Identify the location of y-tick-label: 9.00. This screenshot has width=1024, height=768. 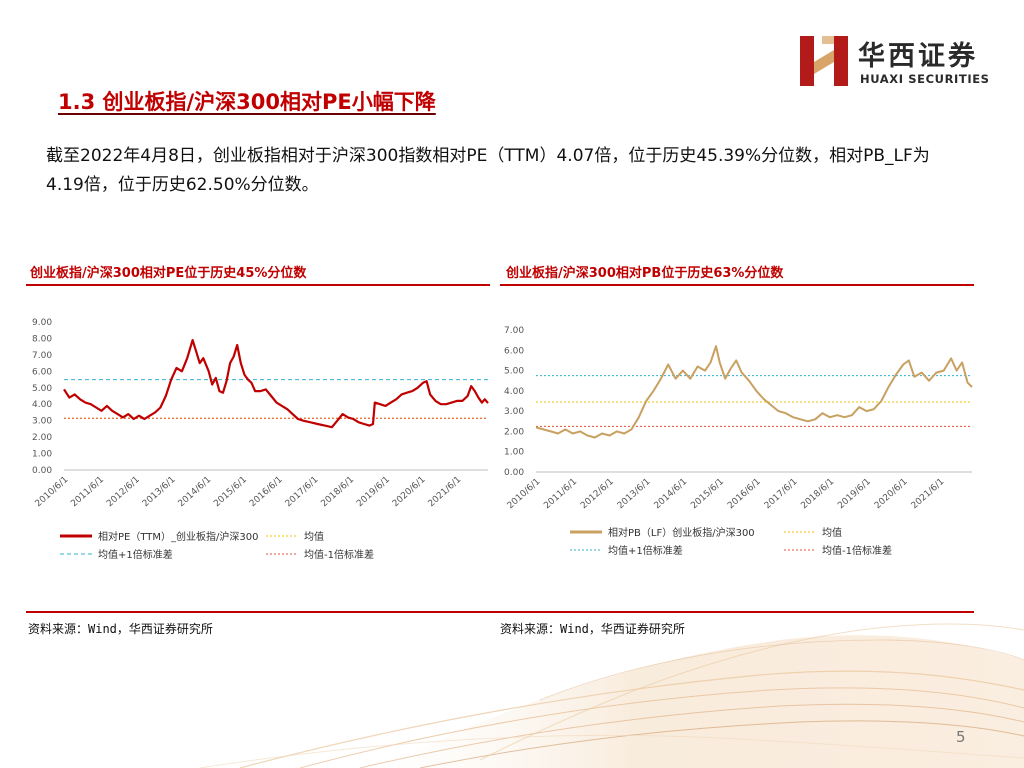
(42, 323).